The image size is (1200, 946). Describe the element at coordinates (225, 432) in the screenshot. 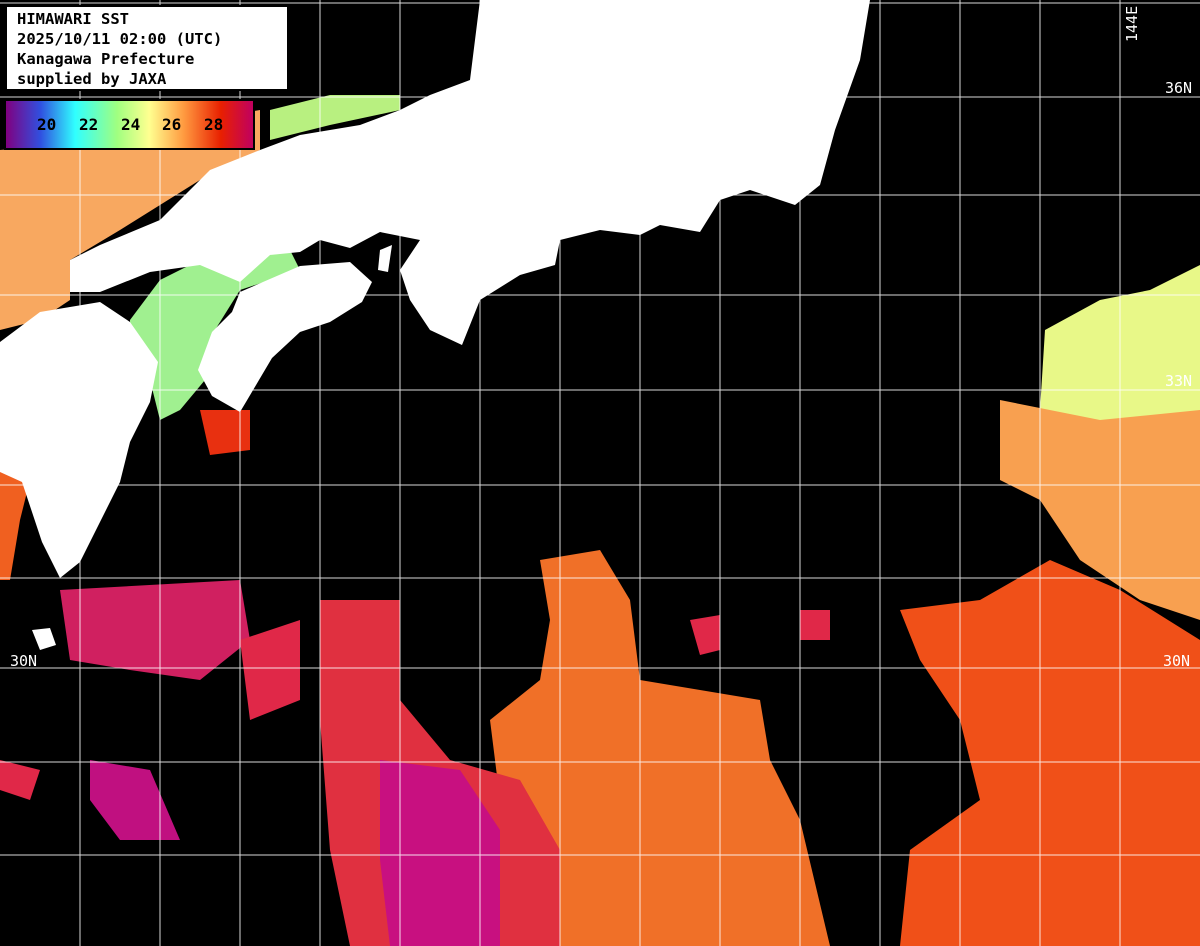

I see `sst-area-bungo` at that location.